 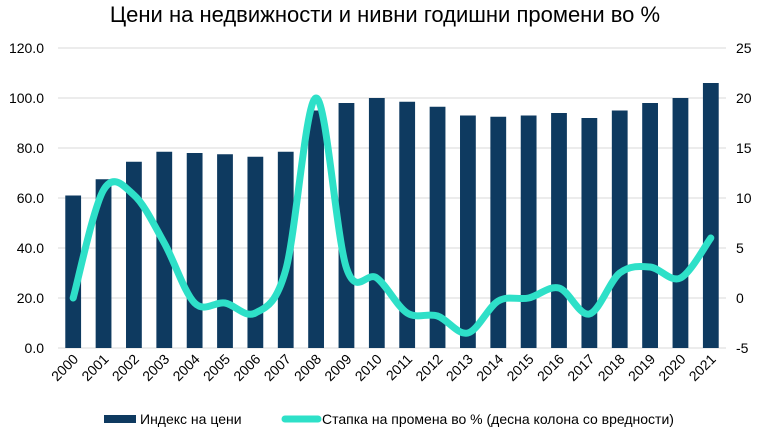 I want to click on x-tick-label: 2020, so click(x=671, y=367).